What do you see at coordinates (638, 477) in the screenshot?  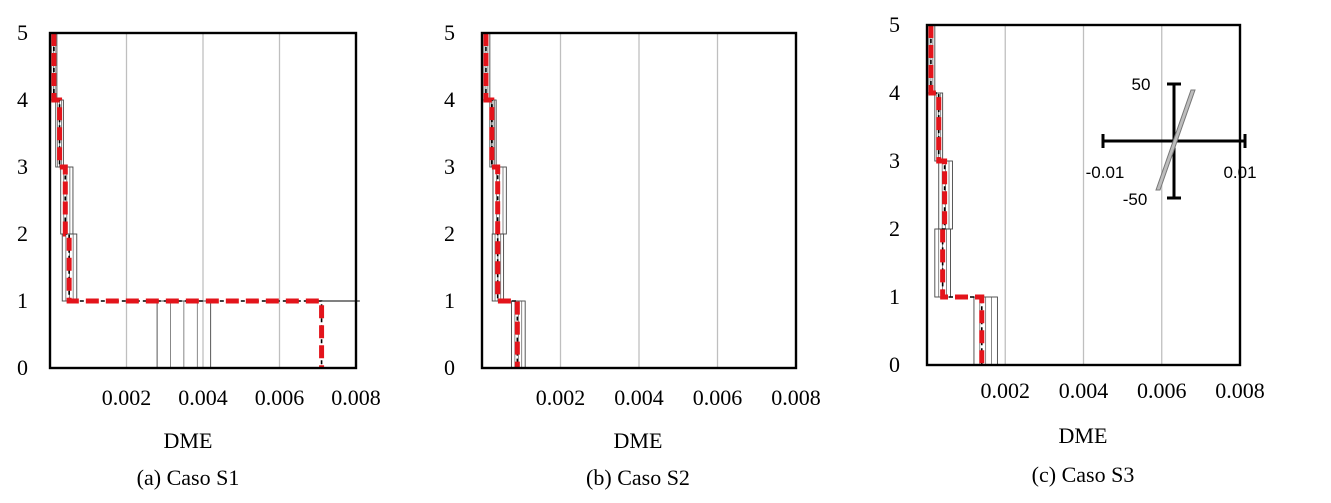 I see `panel-caption: (b) Caso S2` at bounding box center [638, 477].